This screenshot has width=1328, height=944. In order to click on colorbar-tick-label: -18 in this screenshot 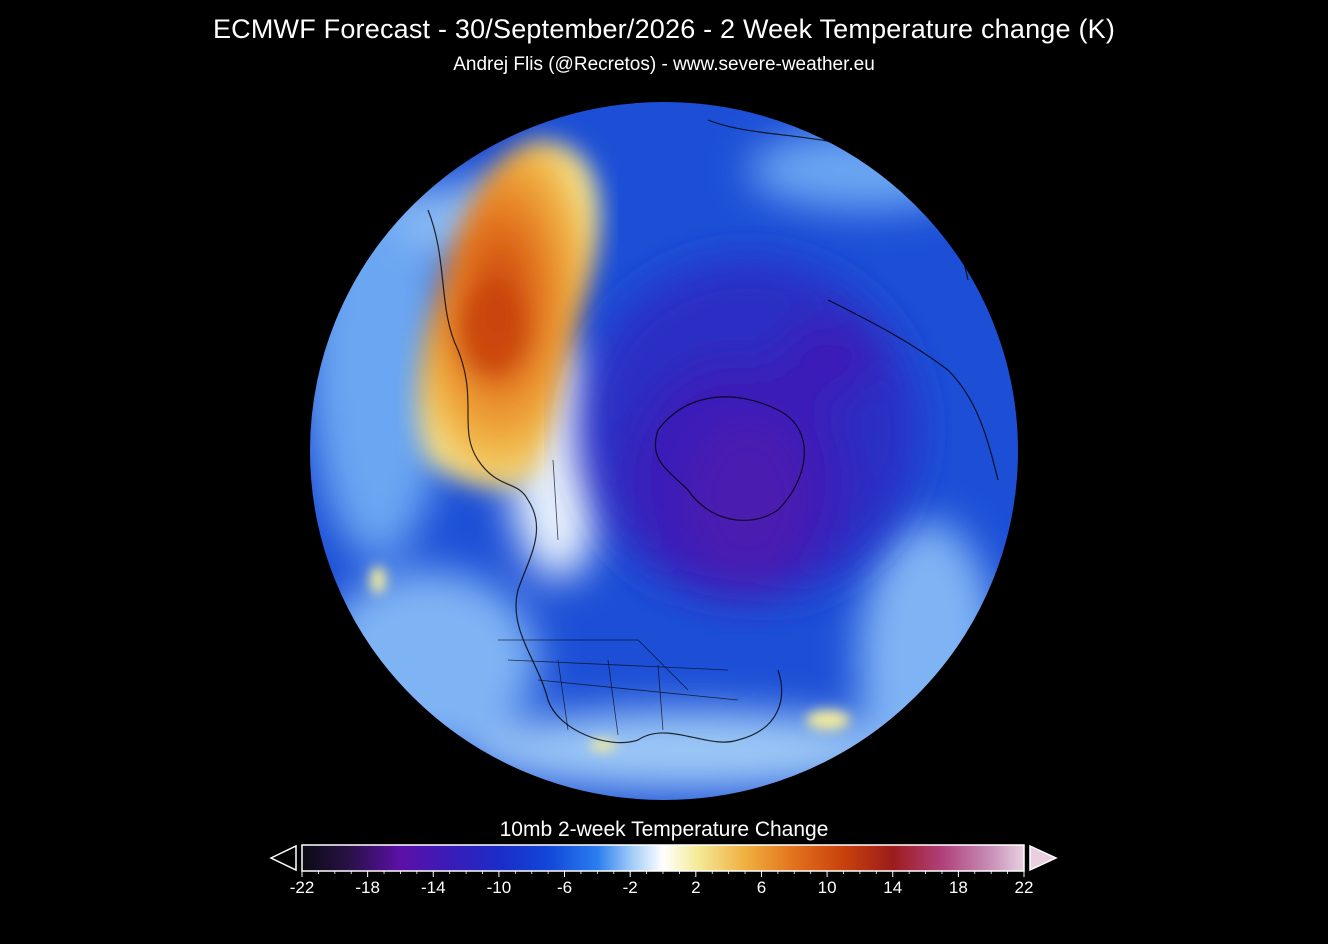, I will do `click(367, 887)`.